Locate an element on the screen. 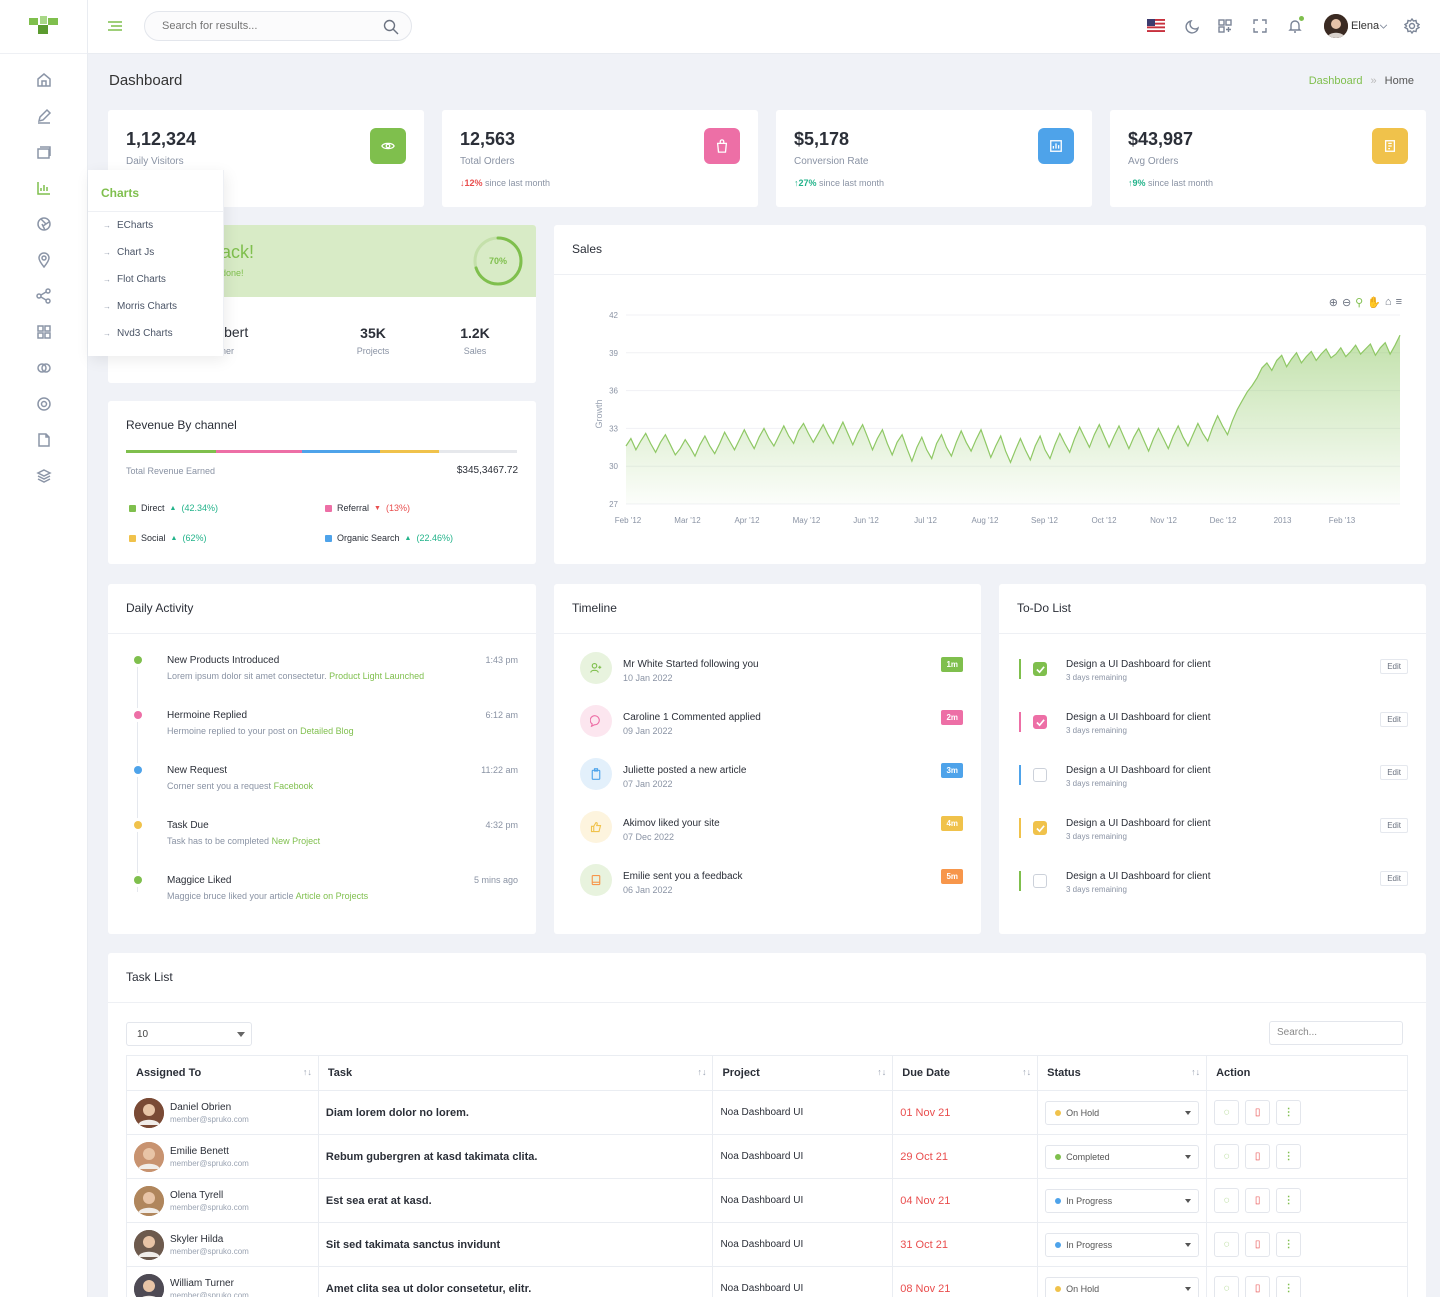 The height and width of the screenshot is (1297, 1440). nav-share-icon is located at coordinates (43, 296).